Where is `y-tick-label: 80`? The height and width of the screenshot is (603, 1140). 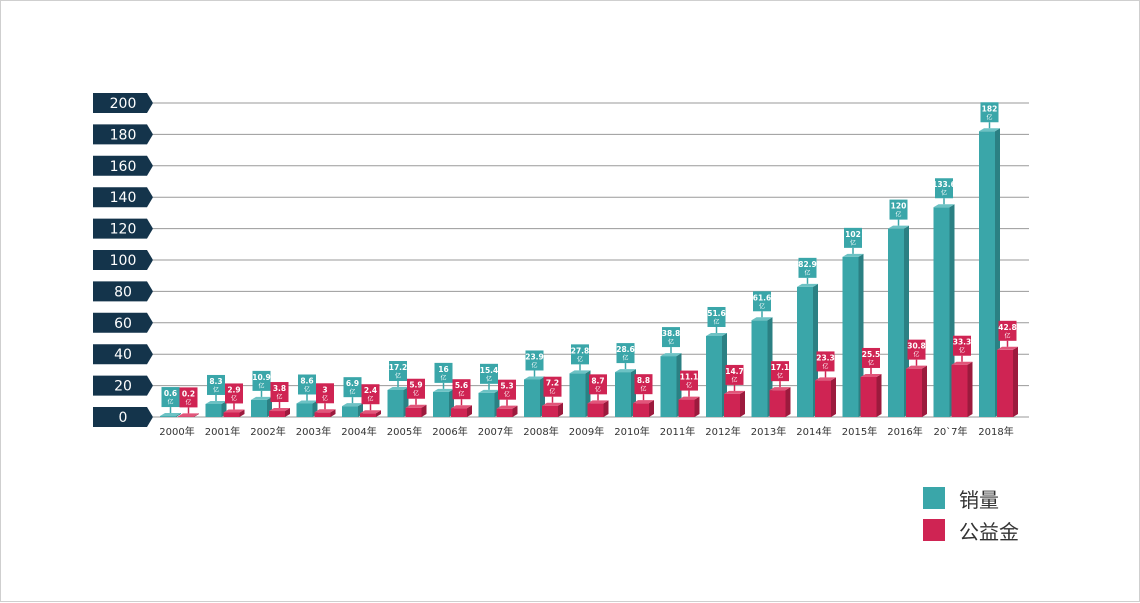
y-tick-label: 80 is located at coordinates (123, 292).